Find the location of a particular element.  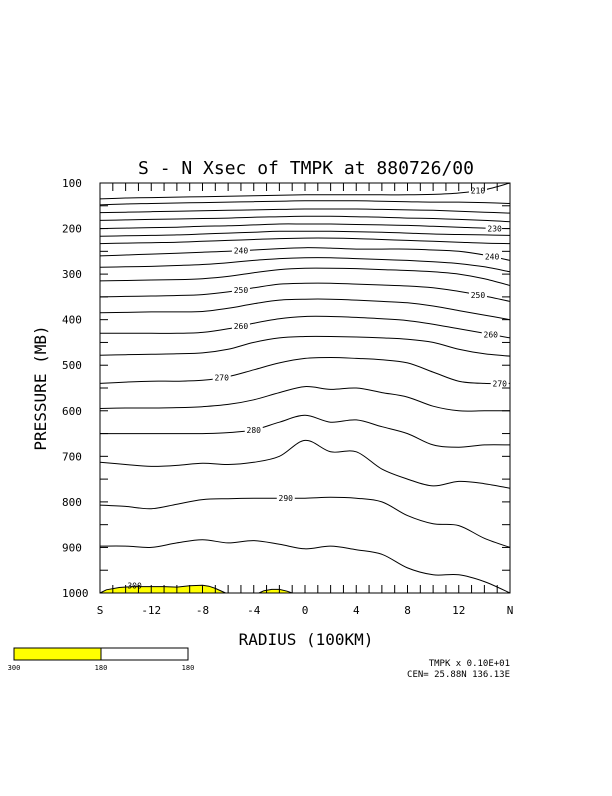

contour-label: 290 is located at coordinates (286, 498).